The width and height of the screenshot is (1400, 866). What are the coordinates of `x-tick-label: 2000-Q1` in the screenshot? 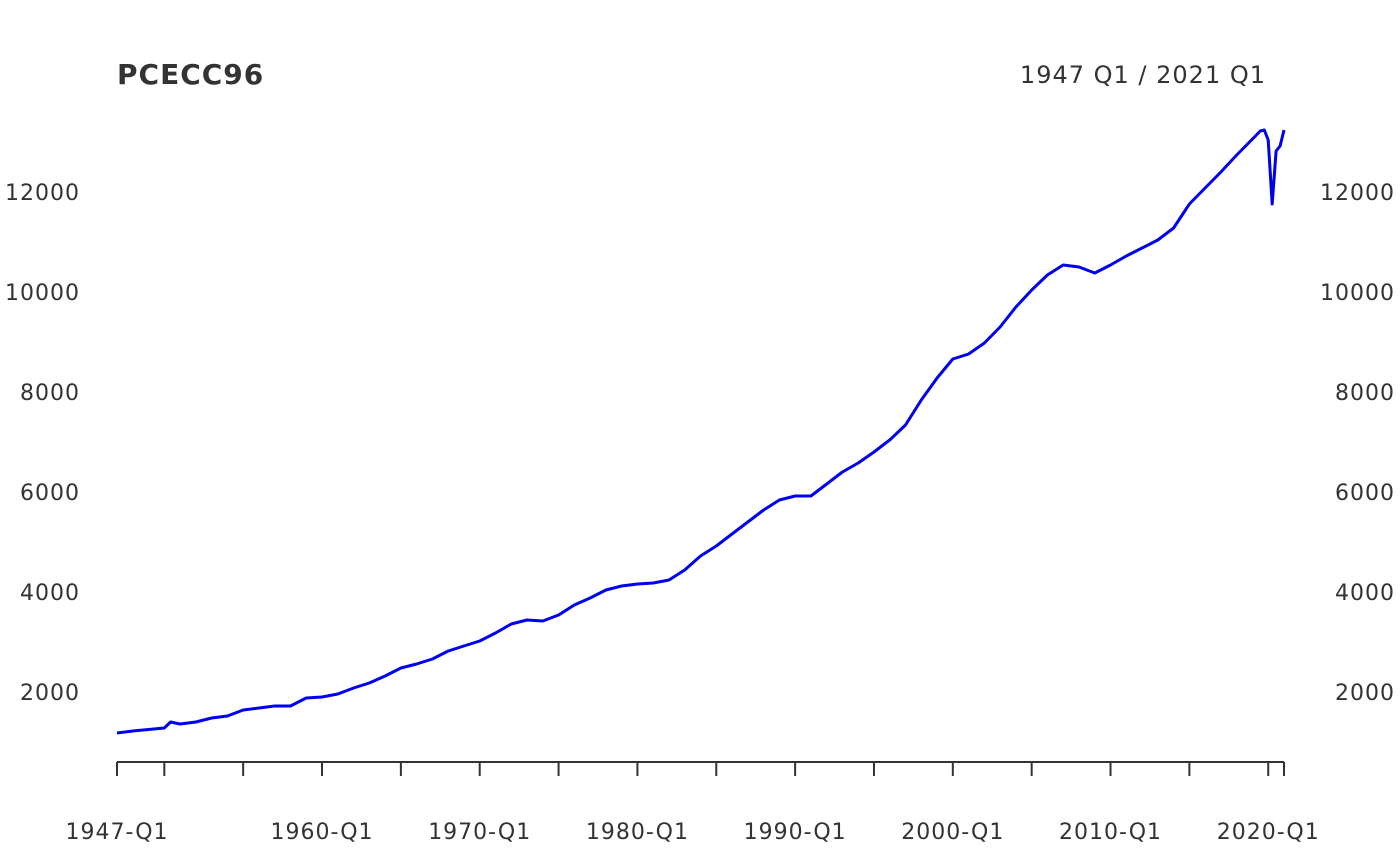 It's located at (952, 832).